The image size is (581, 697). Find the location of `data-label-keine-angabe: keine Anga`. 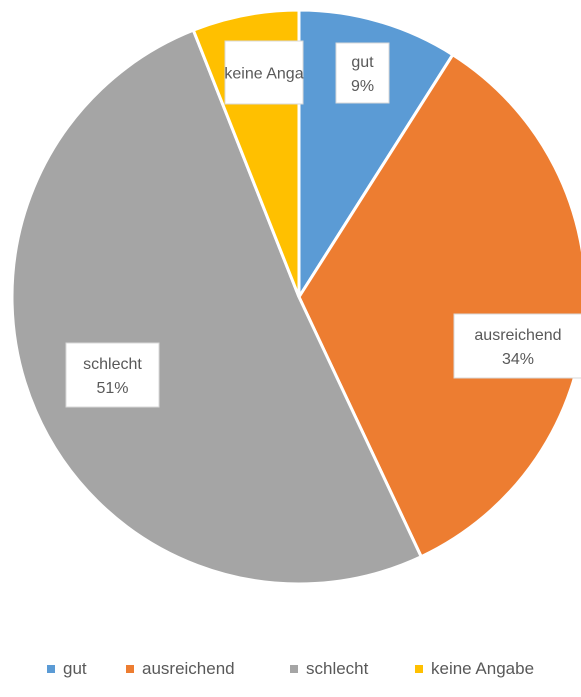

data-label-keine-angabe: keine Anga is located at coordinates (264, 72).